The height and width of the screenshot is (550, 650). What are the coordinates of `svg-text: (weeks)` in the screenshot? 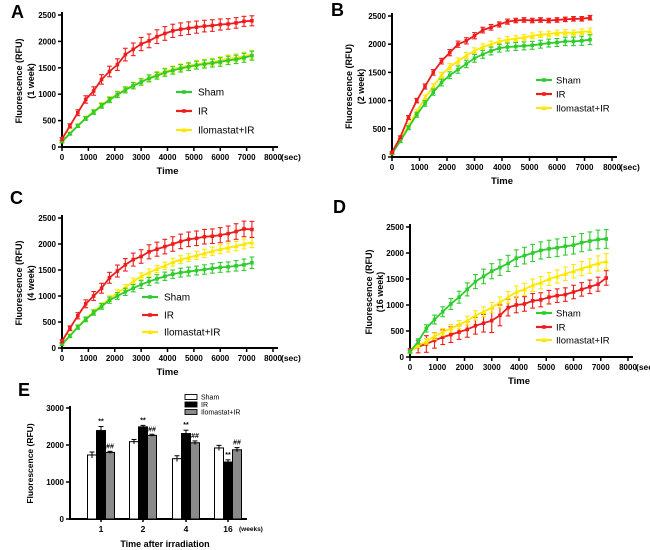 It's located at (251, 529).